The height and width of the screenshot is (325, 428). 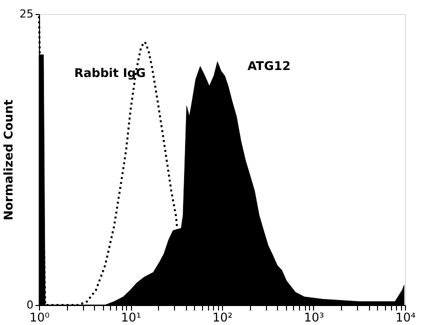 I want to click on y-tick-label: 0, so click(x=30, y=305).